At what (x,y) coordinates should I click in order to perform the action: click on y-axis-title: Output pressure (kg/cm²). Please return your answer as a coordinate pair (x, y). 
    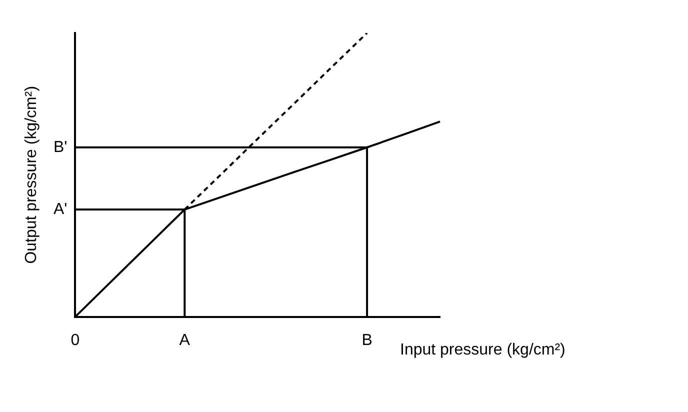
    Looking at the image, I should click on (31, 175).